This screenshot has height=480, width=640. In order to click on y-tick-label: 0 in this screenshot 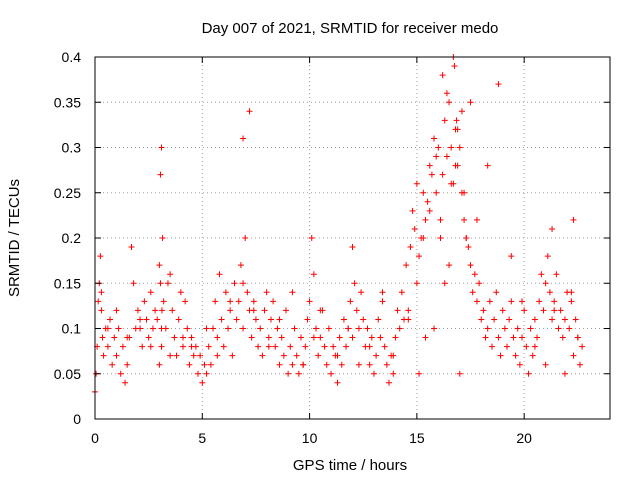, I will do `click(77, 419)`.